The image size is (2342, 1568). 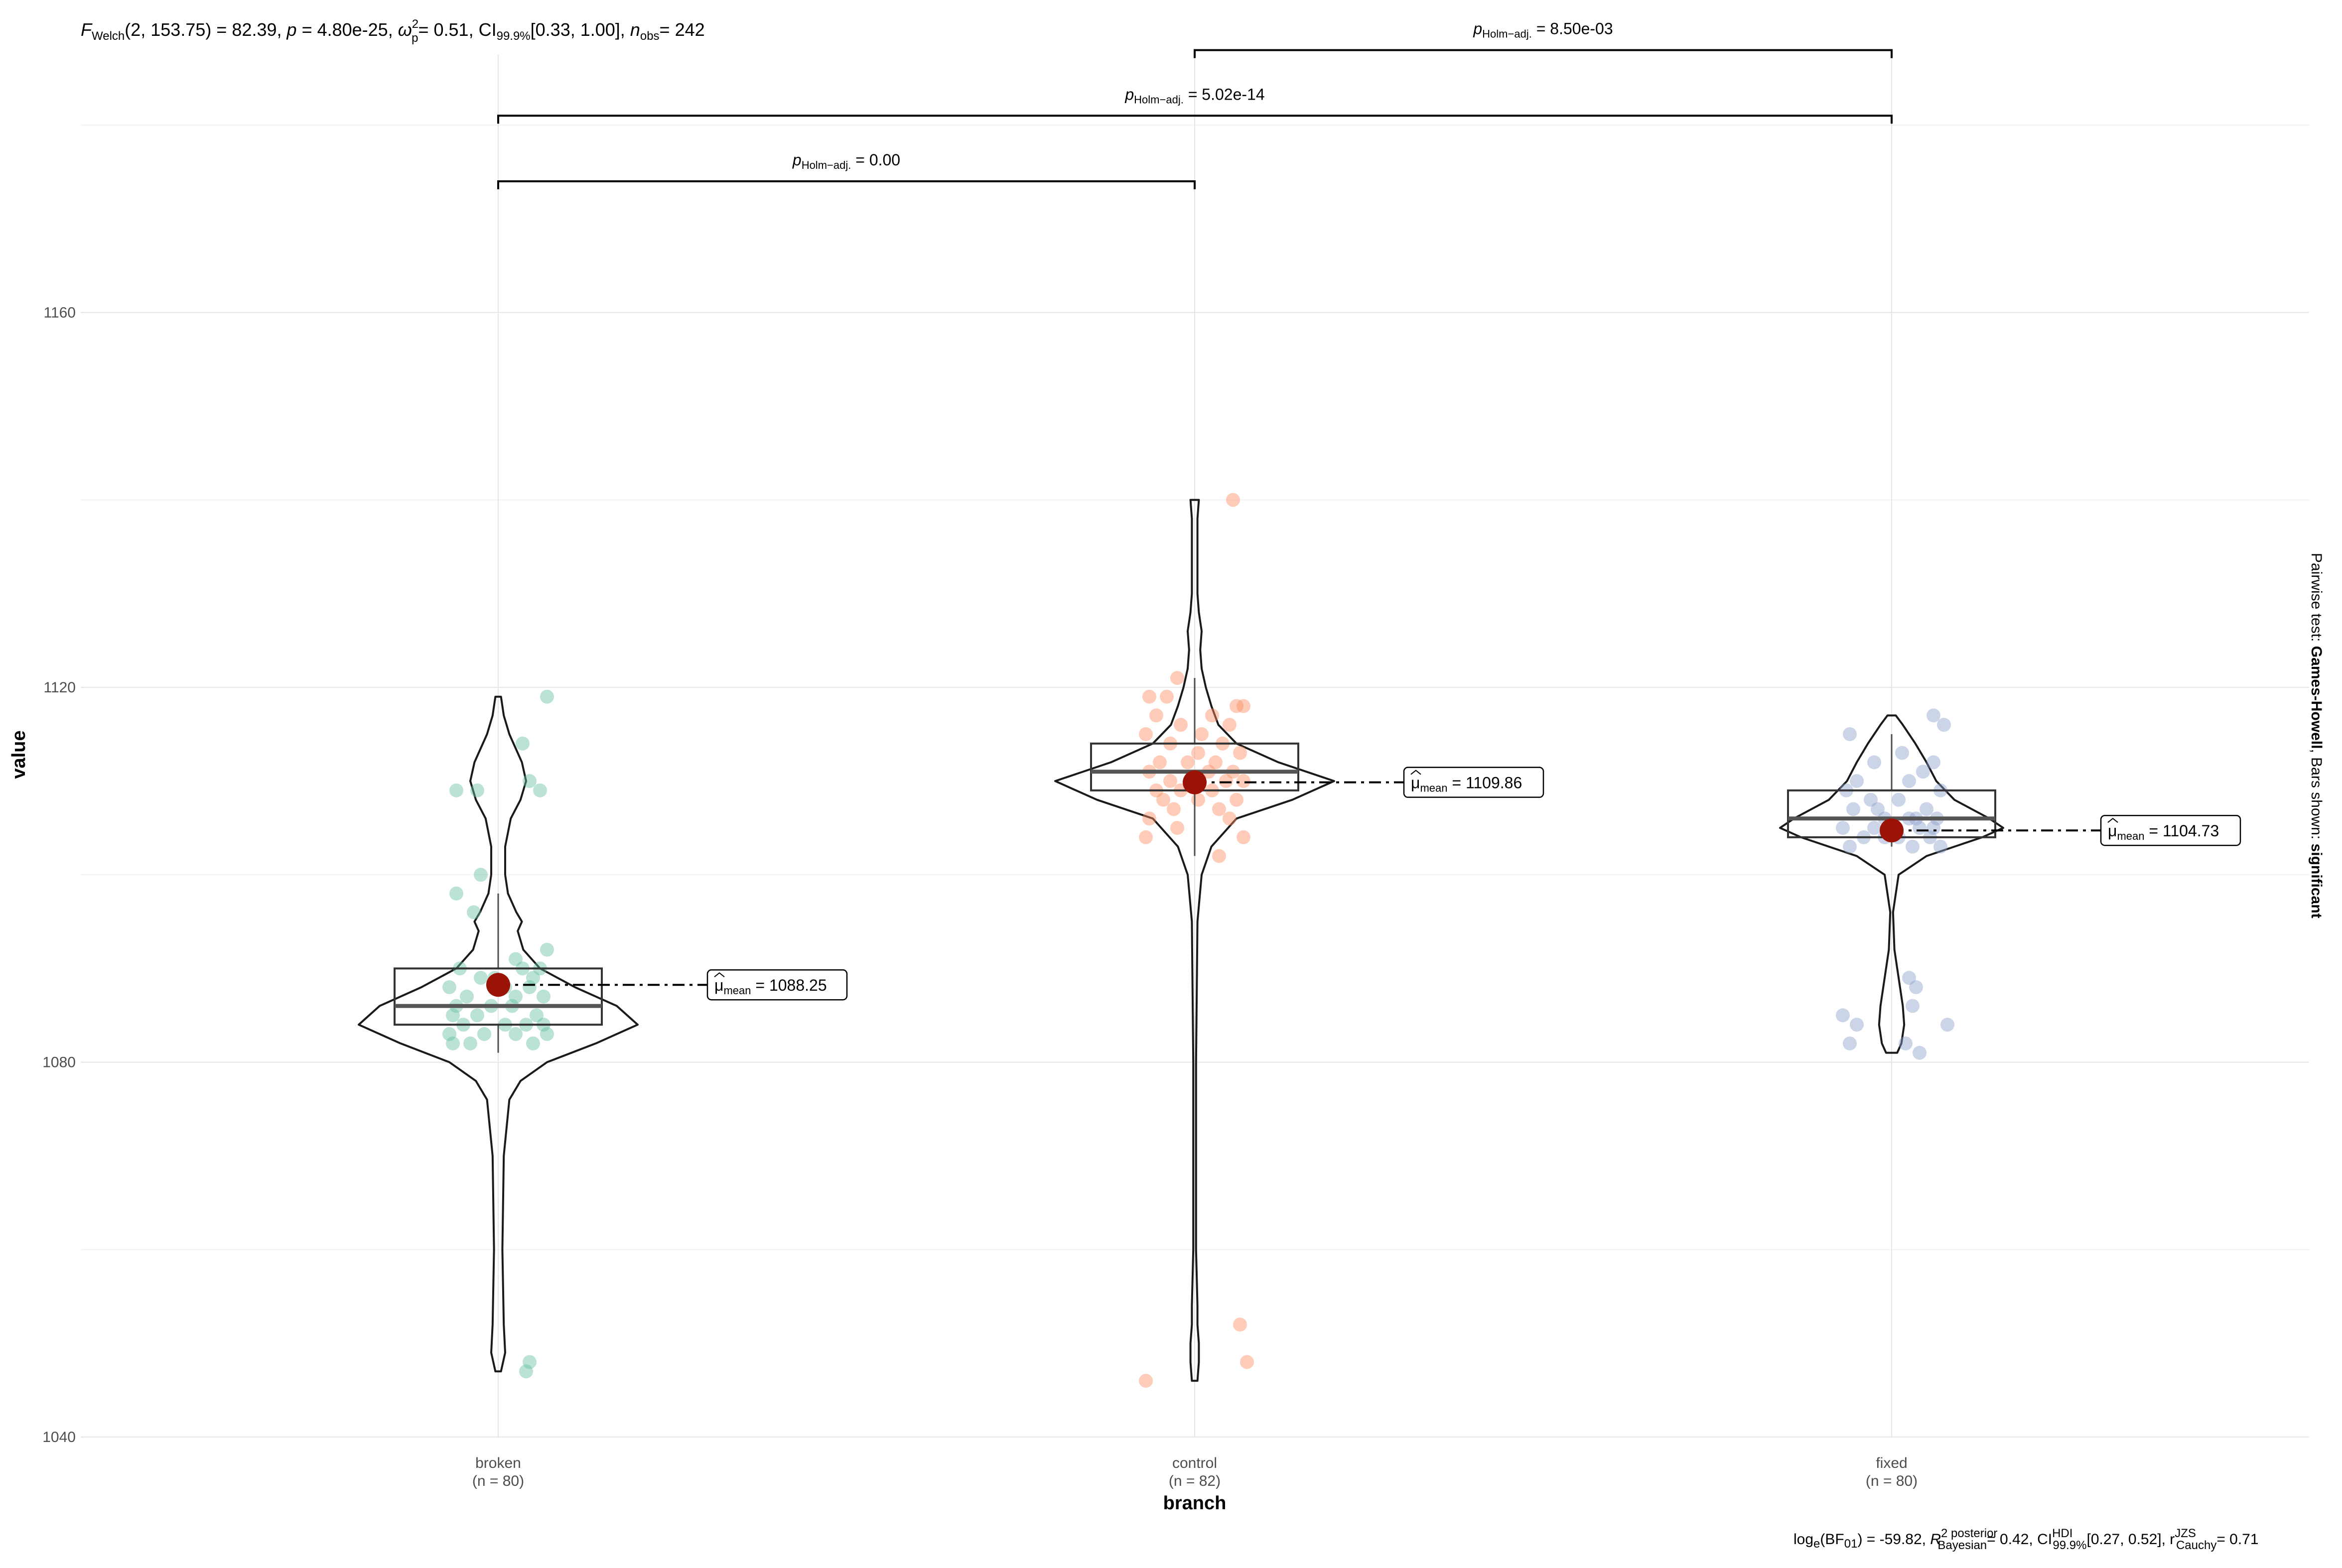 What do you see at coordinates (59, 1437) in the screenshot?
I see `y-tick-label: 1040` at bounding box center [59, 1437].